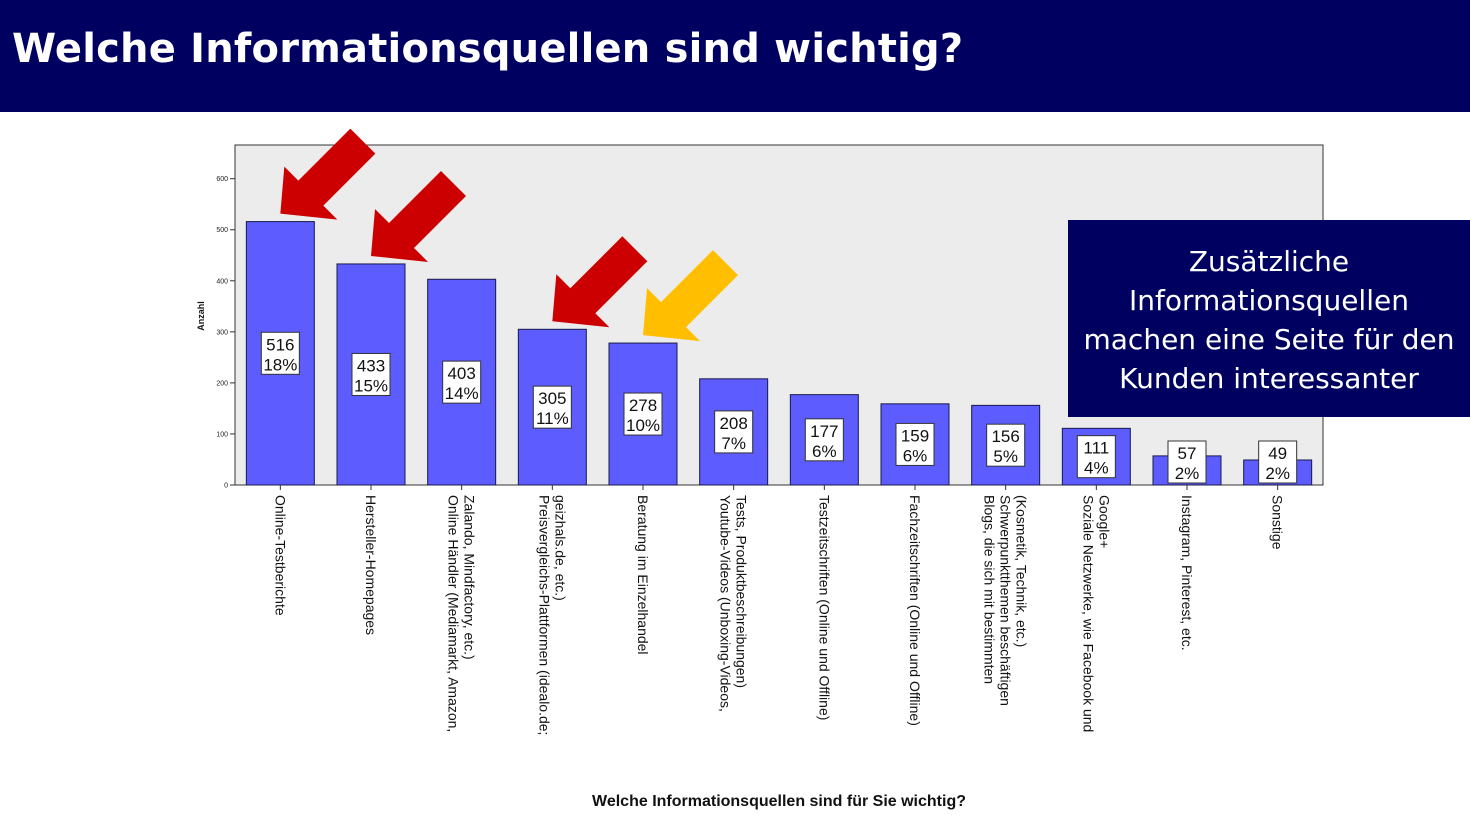 Image resolution: width=1470 pixels, height=815 pixels. I want to click on x-tick-label: Testzeitschriften (Online und Offline), so click(824, 607).